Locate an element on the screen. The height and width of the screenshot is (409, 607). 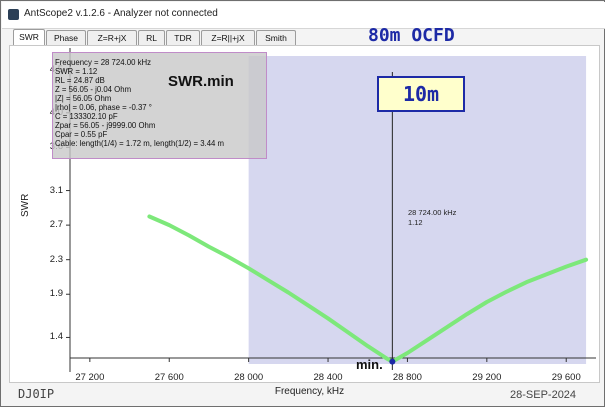
info-line: Z = 56.05 - j0.04 Ohm is located at coordinates (93, 89).